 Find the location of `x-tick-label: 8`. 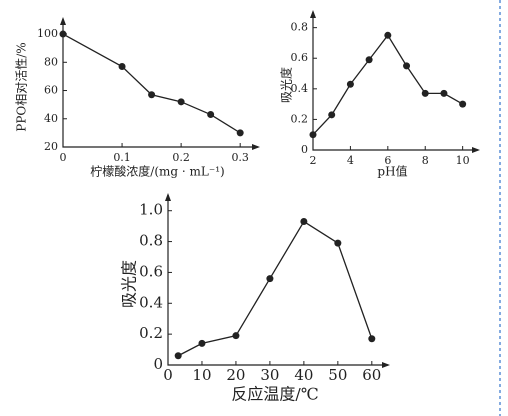

x-tick-label: 8 is located at coordinates (425, 160).